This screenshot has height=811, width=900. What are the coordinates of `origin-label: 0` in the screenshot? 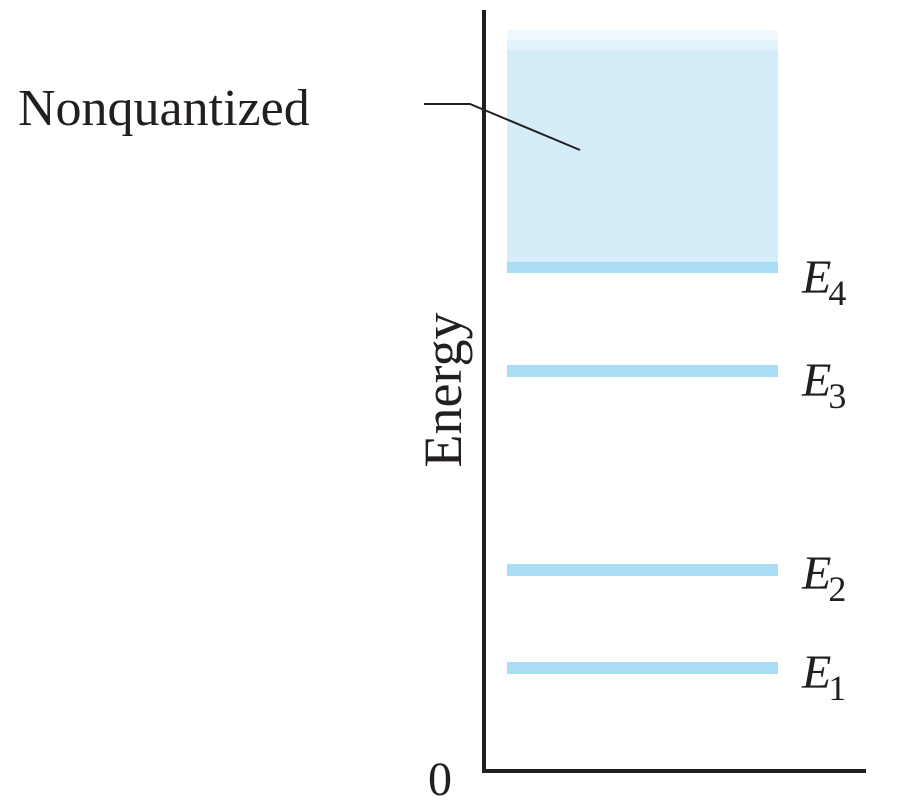 It's located at (440, 779).